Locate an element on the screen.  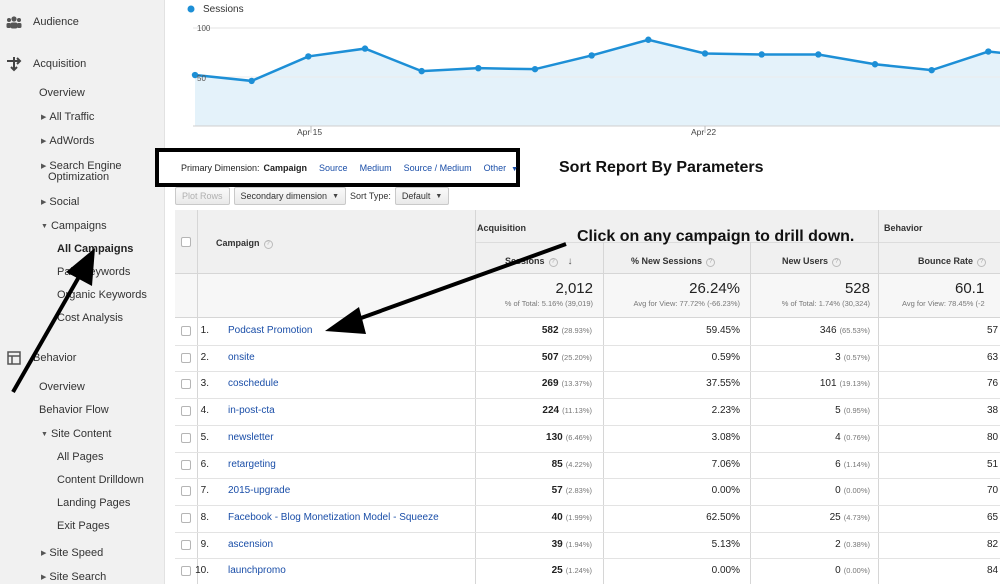
sidebar-item-site-search: ▶ Site Search is located at coordinates (73, 577).